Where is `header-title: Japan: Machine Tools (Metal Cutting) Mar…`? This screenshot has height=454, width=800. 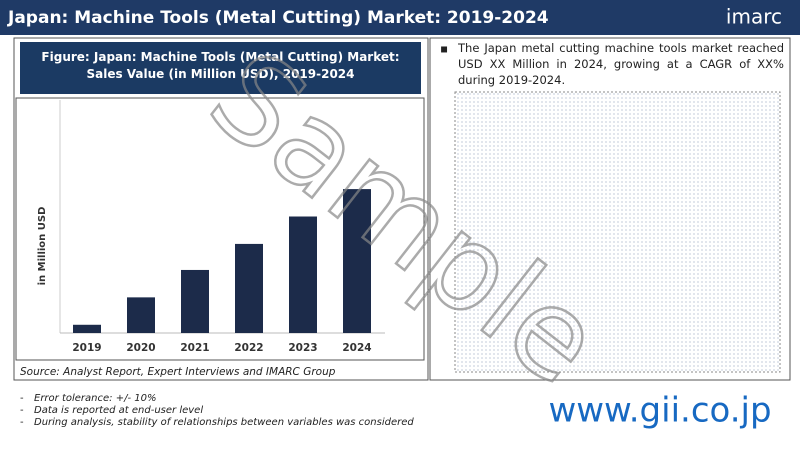 header-title: Japan: Machine Tools (Metal Cutting) Mar… is located at coordinates (278, 18).